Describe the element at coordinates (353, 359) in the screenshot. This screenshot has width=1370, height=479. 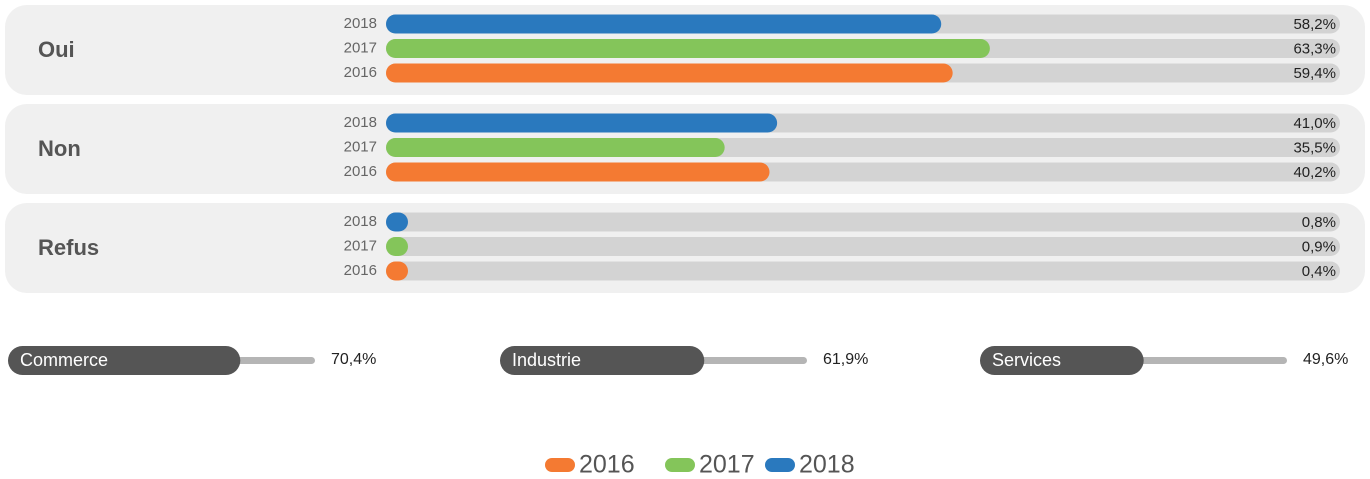
I see `value-label: 70,4%` at that location.